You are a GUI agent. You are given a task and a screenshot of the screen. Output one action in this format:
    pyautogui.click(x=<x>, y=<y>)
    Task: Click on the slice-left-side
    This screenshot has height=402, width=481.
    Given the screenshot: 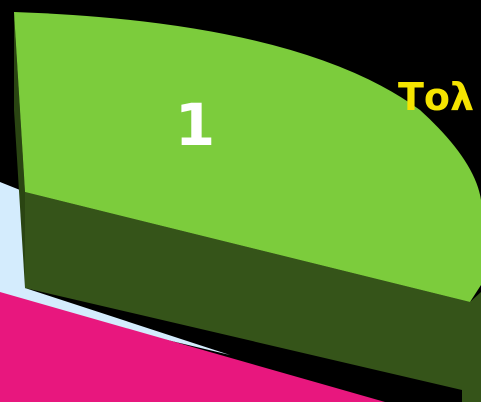 What is the action you would take?
    pyautogui.click(x=19, y=150)
    